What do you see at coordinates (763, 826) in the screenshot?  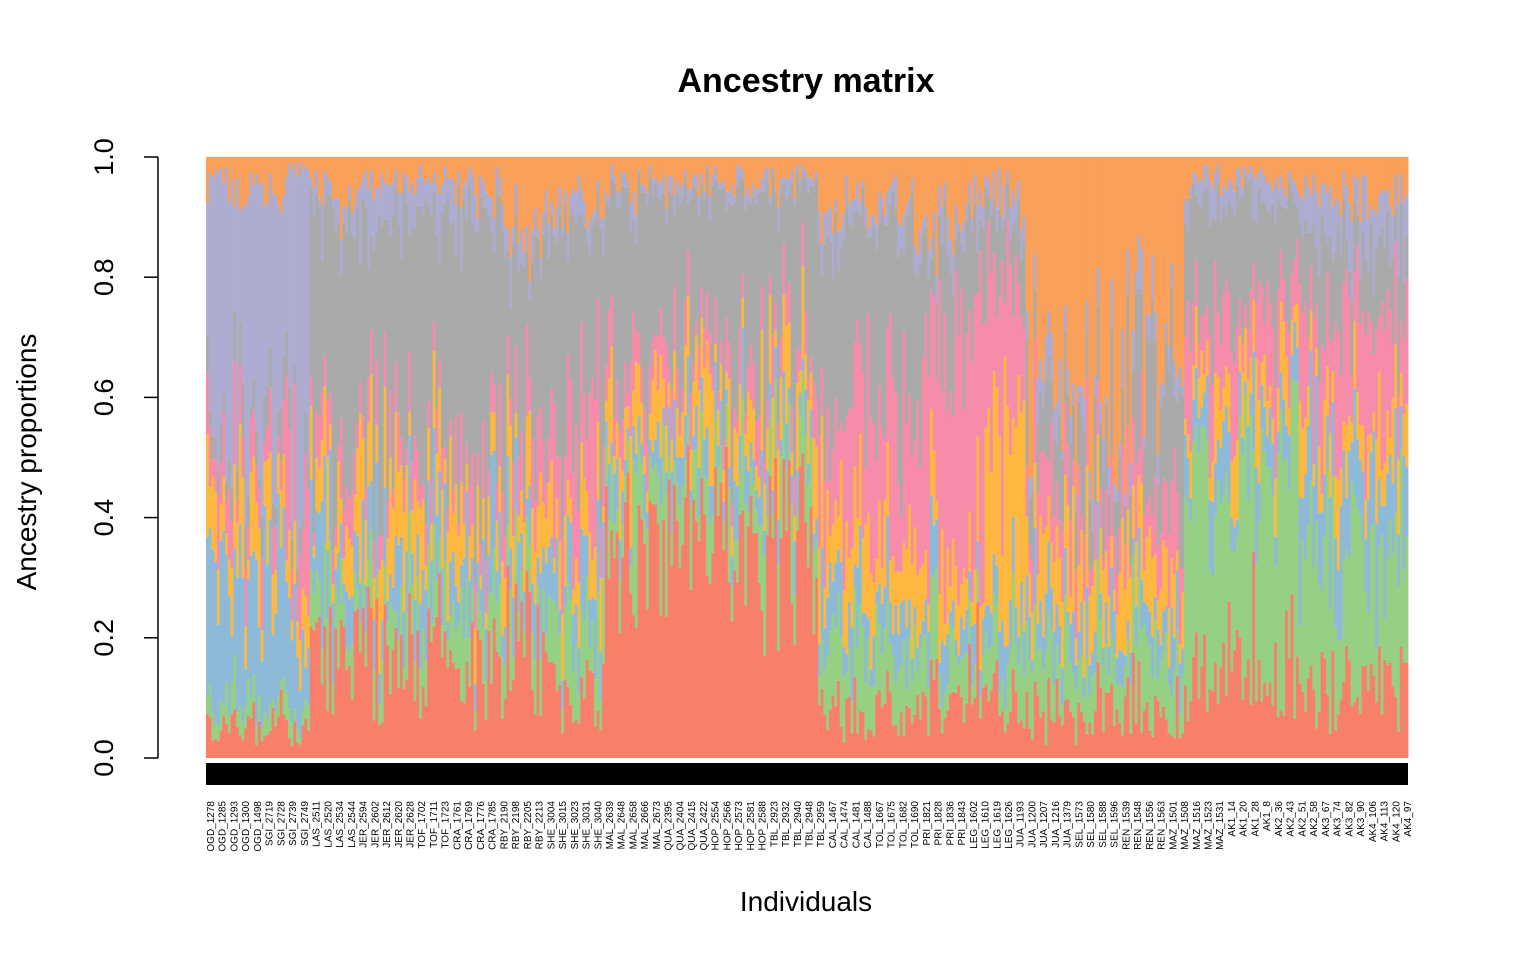 I see `x-tick-label: HOP_2588` at bounding box center [763, 826].